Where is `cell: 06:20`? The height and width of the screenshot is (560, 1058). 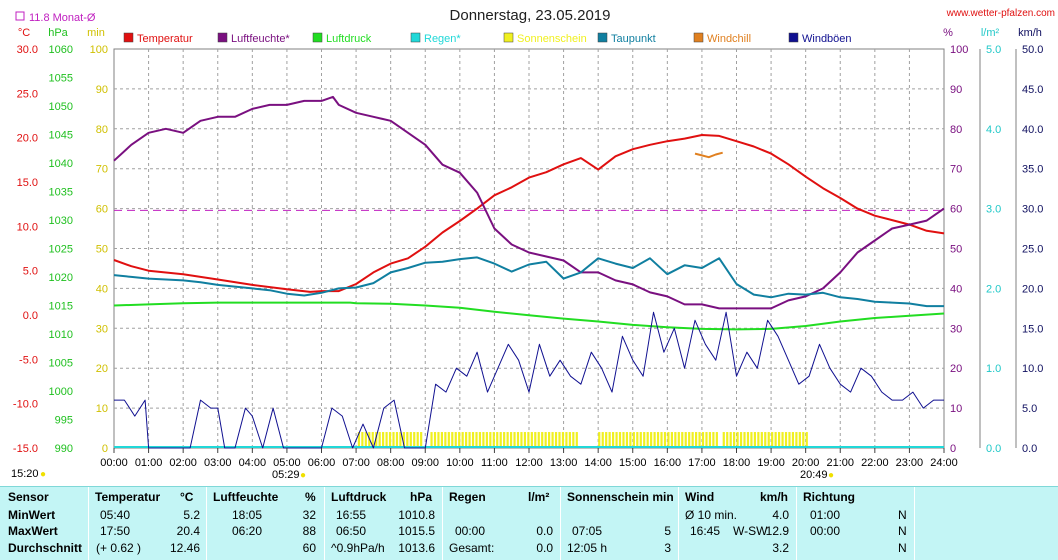
cell: 06:20 is located at coordinates (247, 531).